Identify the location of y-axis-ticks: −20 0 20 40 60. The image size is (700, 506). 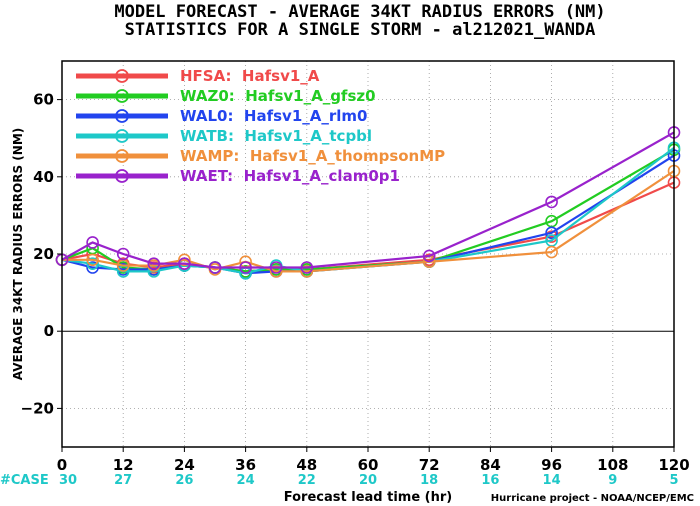
(41, 254).